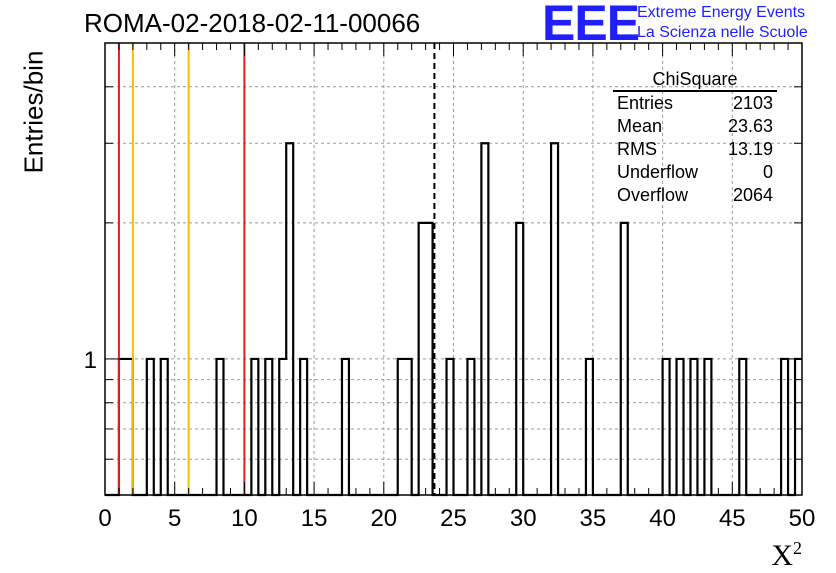  Describe the element at coordinates (662, 518) in the screenshot. I see `x-tick-label: 40` at that location.